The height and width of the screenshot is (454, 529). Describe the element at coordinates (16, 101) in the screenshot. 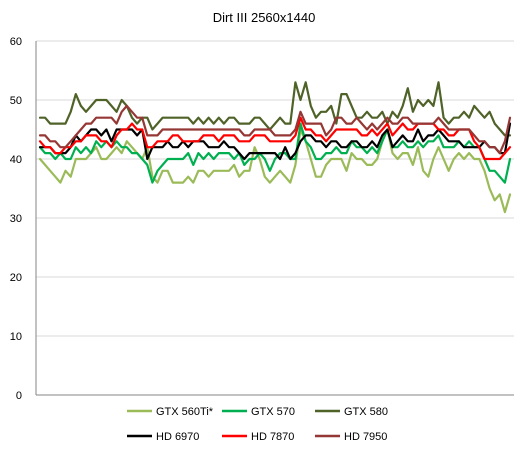

I see `y-tick-label: 50` at that location.